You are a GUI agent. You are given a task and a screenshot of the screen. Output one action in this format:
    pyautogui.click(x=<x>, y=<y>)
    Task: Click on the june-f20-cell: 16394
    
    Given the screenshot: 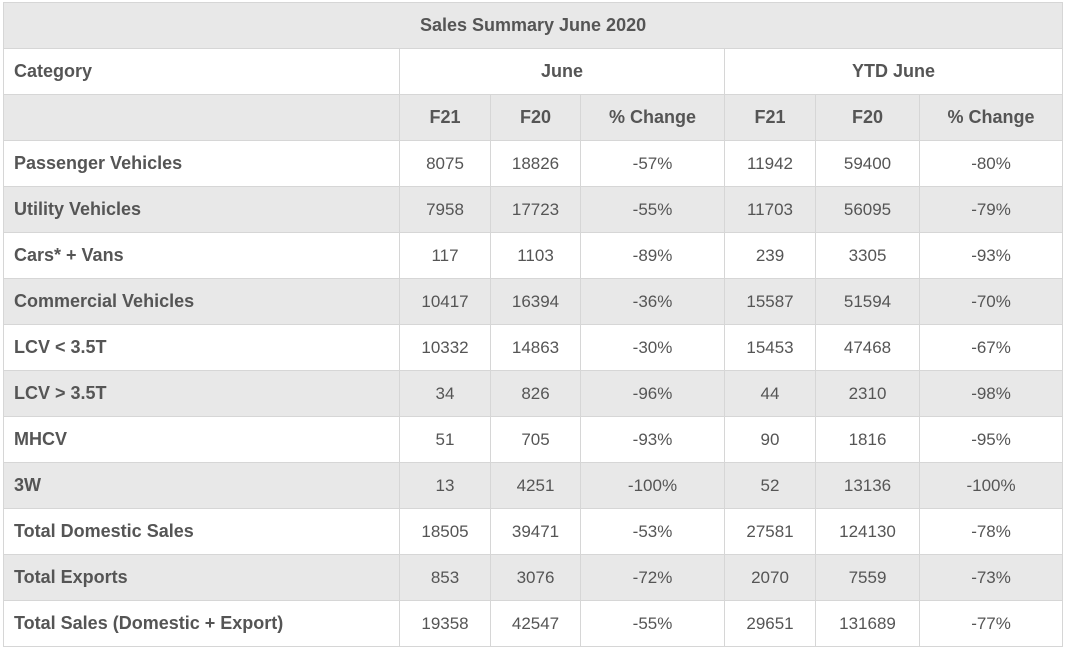 What is the action you would take?
    pyautogui.click(x=535, y=301)
    